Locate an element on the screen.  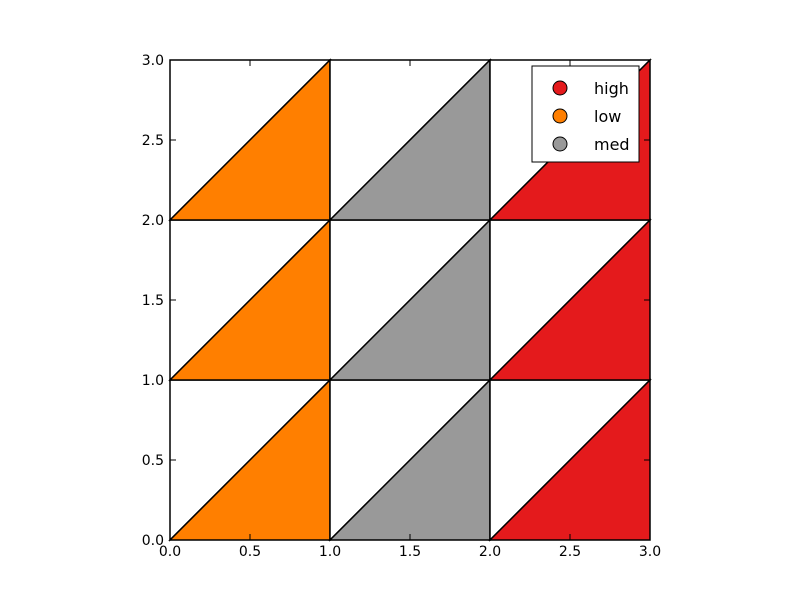
legend-label-high: high is located at coordinates (611, 88).